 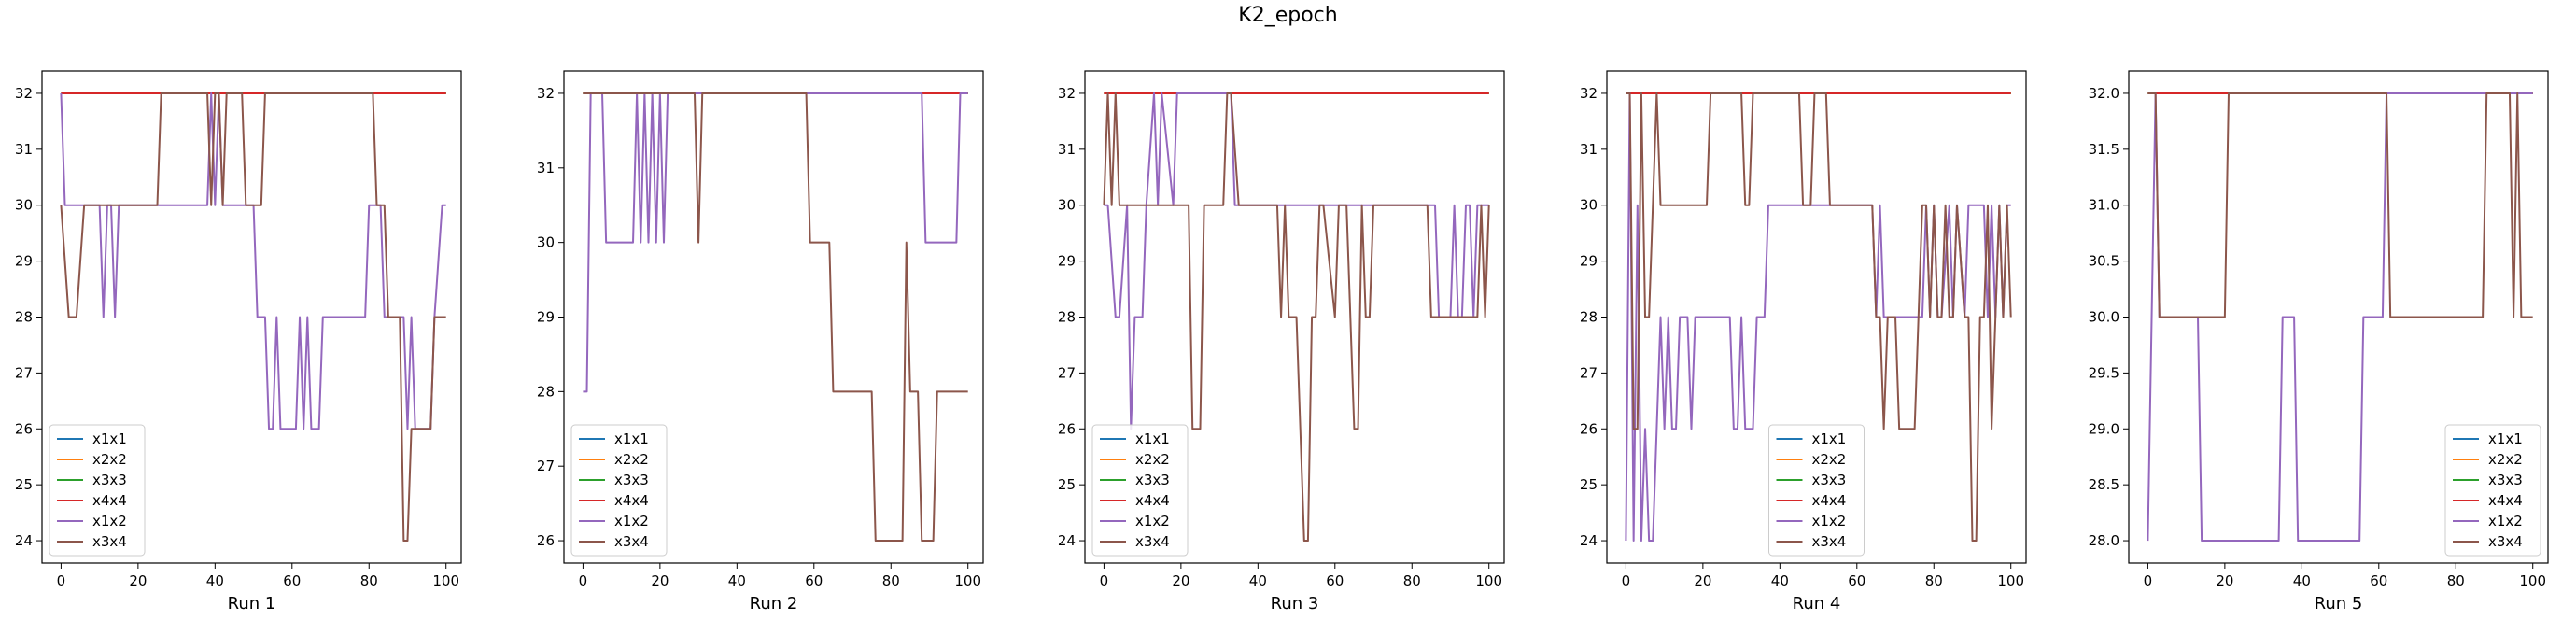 What do you see at coordinates (968, 581) in the screenshot?
I see `run2-xtick-label: 100` at bounding box center [968, 581].